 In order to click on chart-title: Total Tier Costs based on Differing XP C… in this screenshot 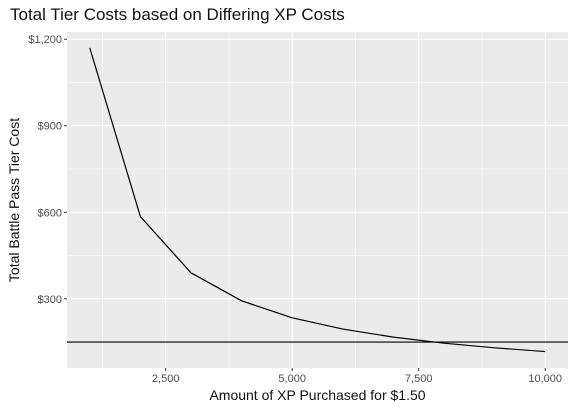, I will do `click(177, 14)`.